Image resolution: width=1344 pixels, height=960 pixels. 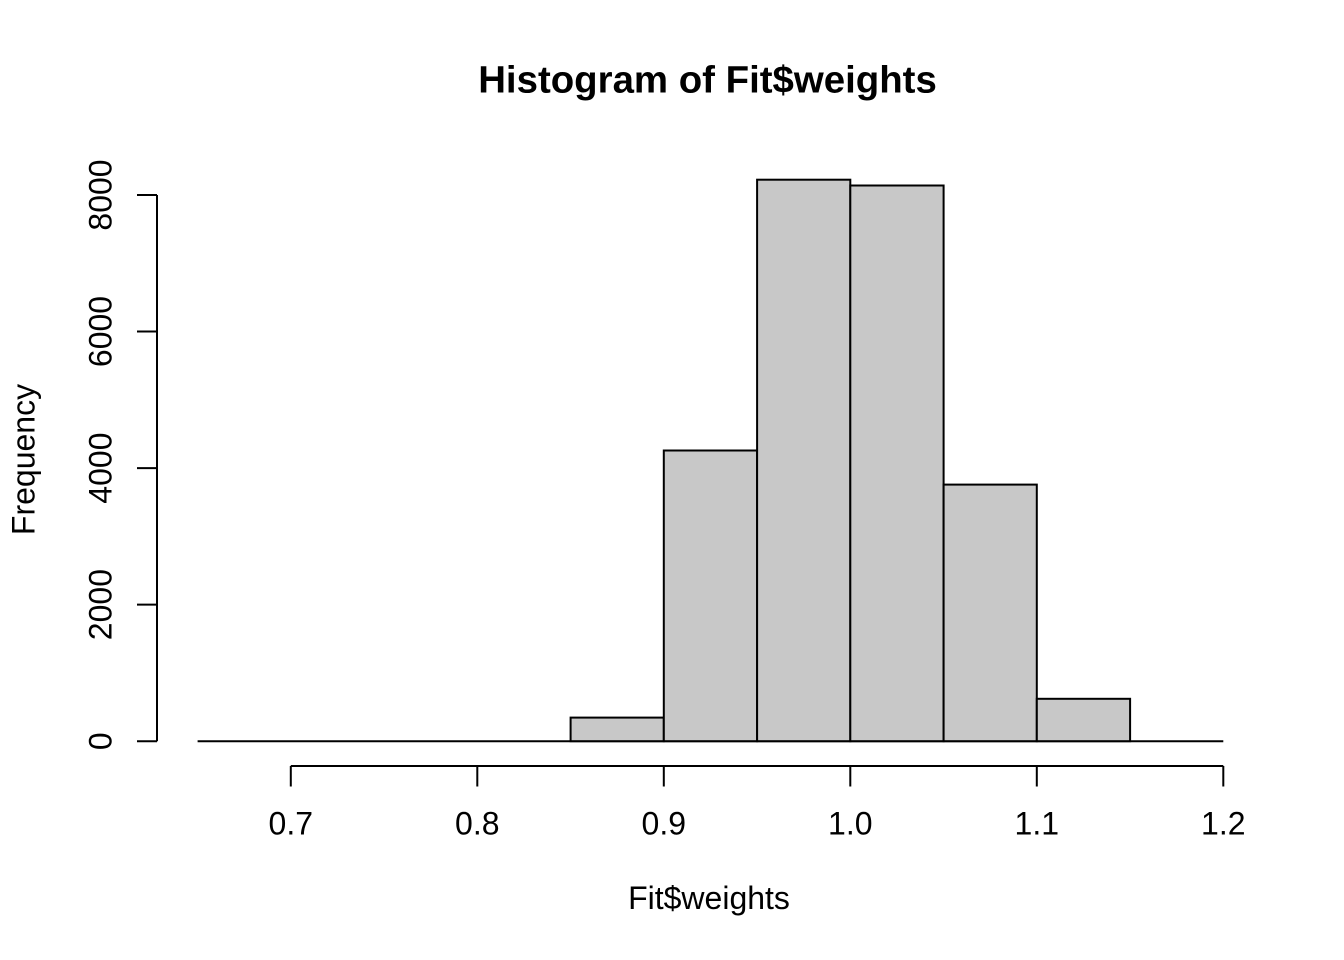 I want to click on svg-text: 0.9, so click(x=664, y=824).